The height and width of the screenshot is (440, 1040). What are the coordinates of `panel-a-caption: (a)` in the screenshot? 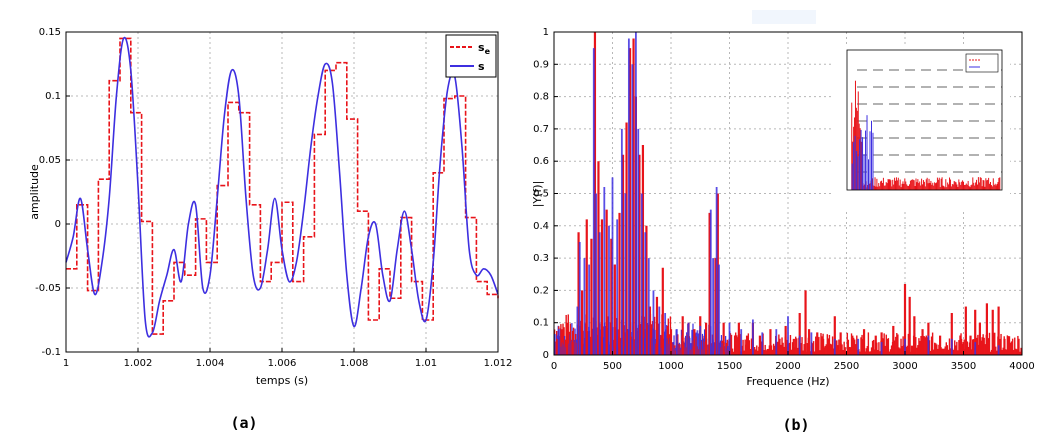 It's located at (243, 423).